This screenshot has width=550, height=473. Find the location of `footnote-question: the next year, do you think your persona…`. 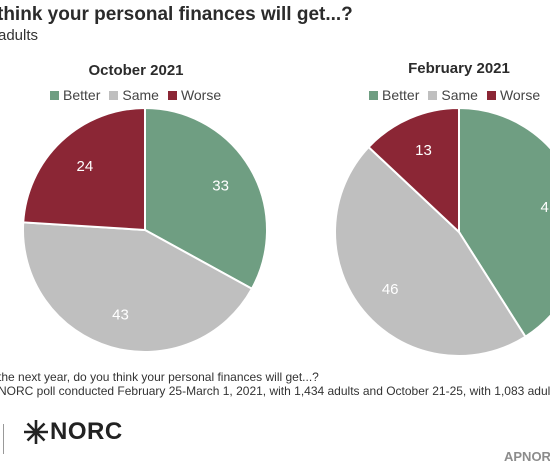

footnote-question: the next year, do you think your persona… is located at coordinates (159, 377).